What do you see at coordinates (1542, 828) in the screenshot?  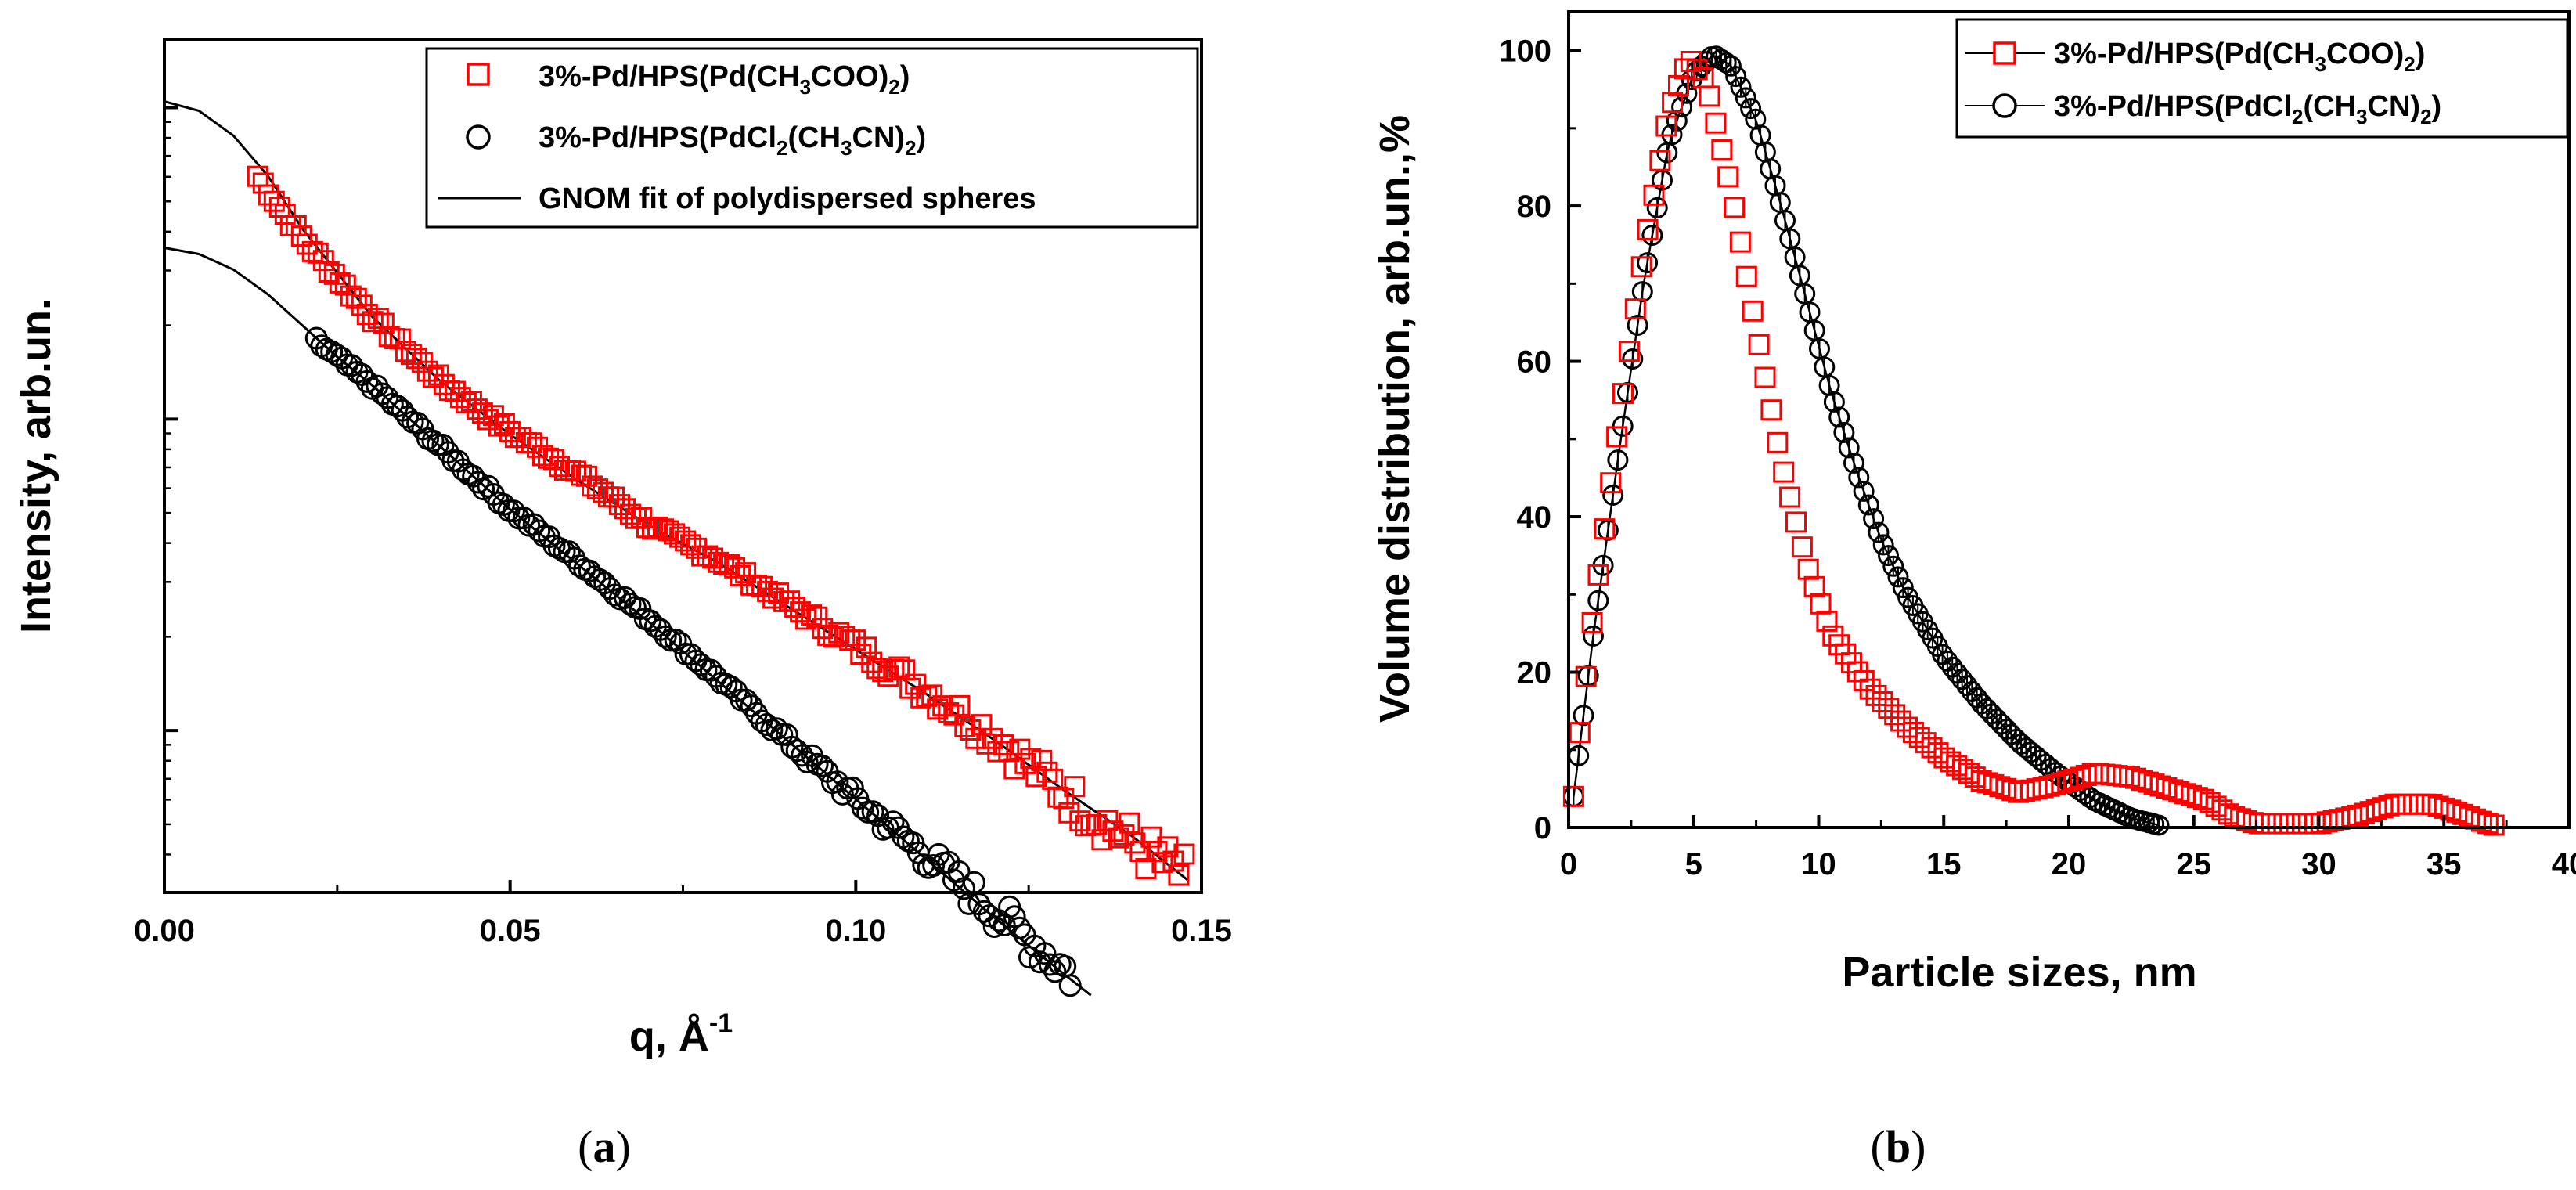 I see `b-y-tick-label: 0` at bounding box center [1542, 828].